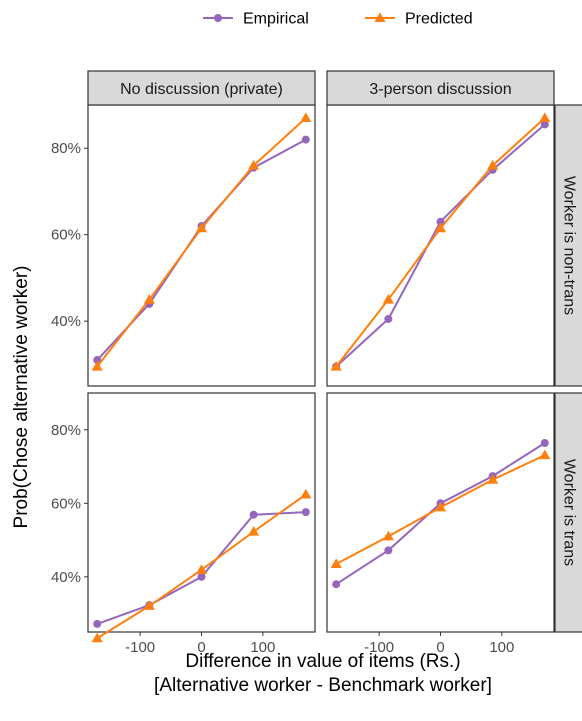 The height and width of the screenshot is (721, 582). Describe the element at coordinates (338, 19) in the screenshot. I see `legend: Empirical Predicted` at that location.